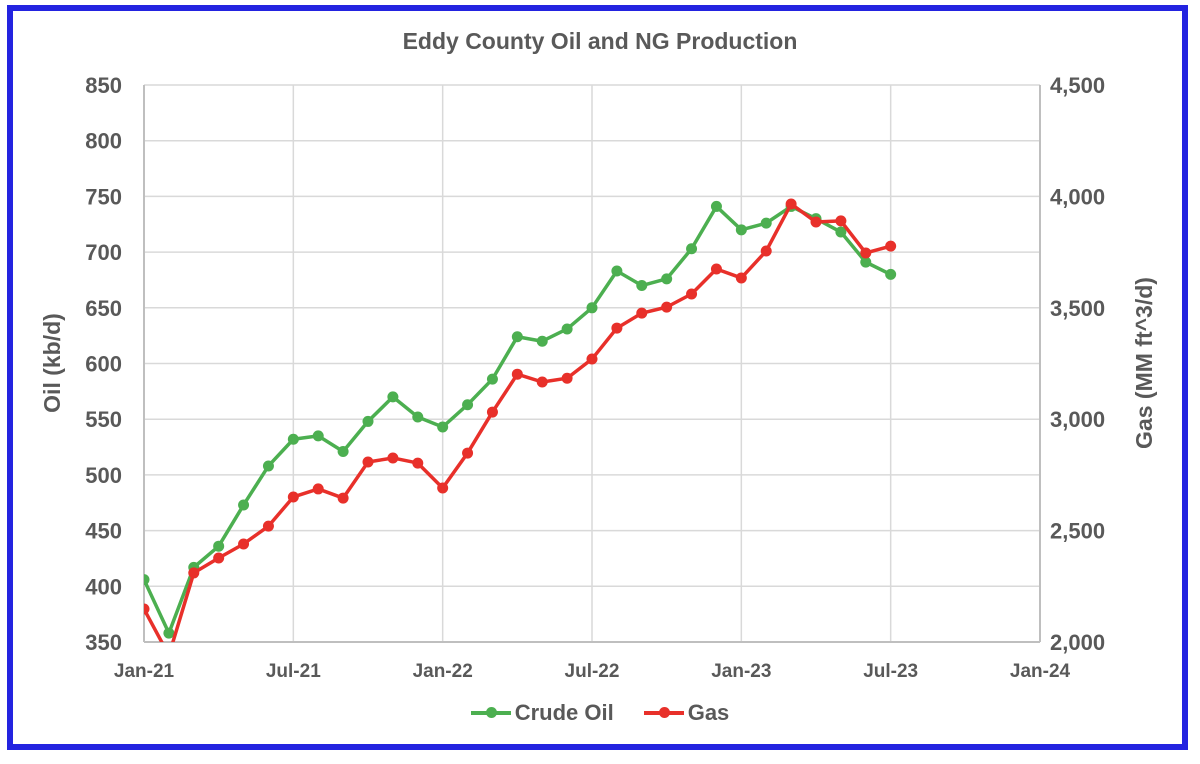 Image resolution: width=1200 pixels, height=764 pixels. What do you see at coordinates (890, 671) in the screenshot?
I see `svg-text: Jul-23` at bounding box center [890, 671].